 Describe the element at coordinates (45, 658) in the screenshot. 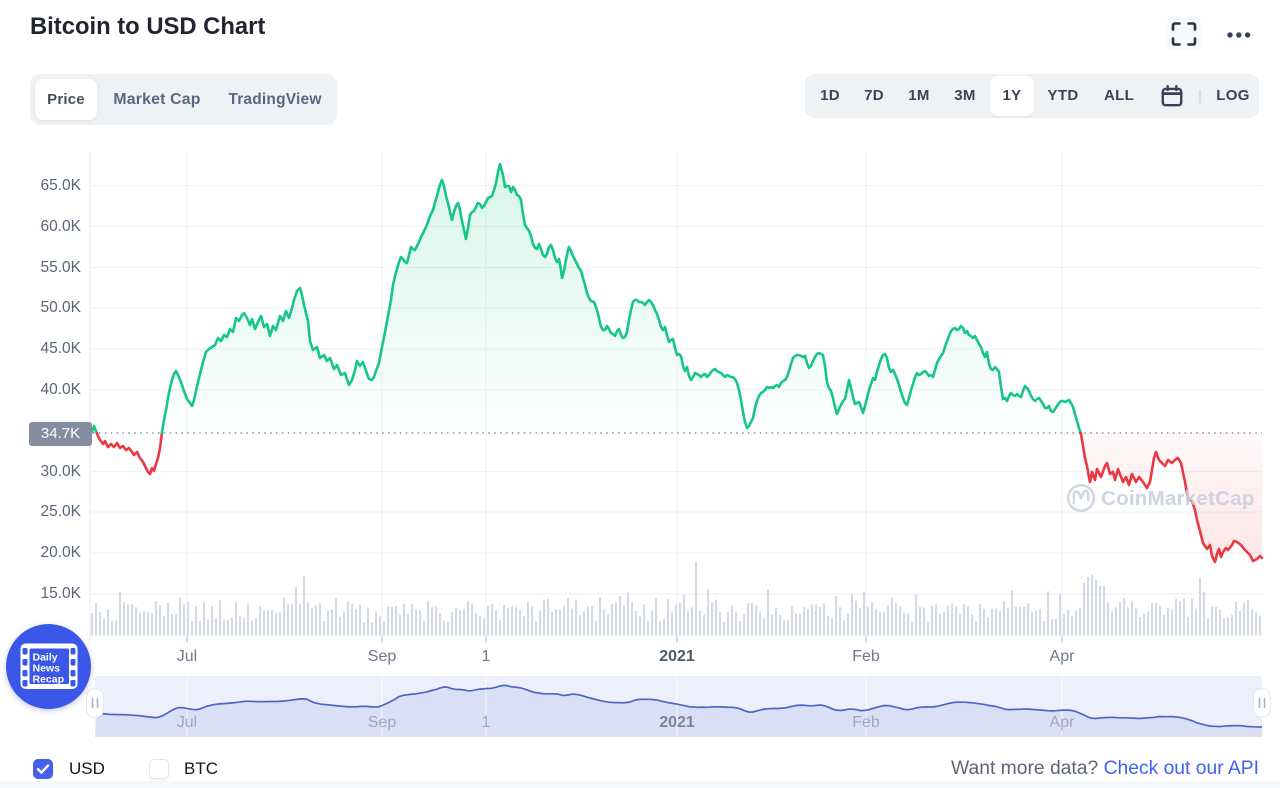

I see `svg-text: Daily` at that location.